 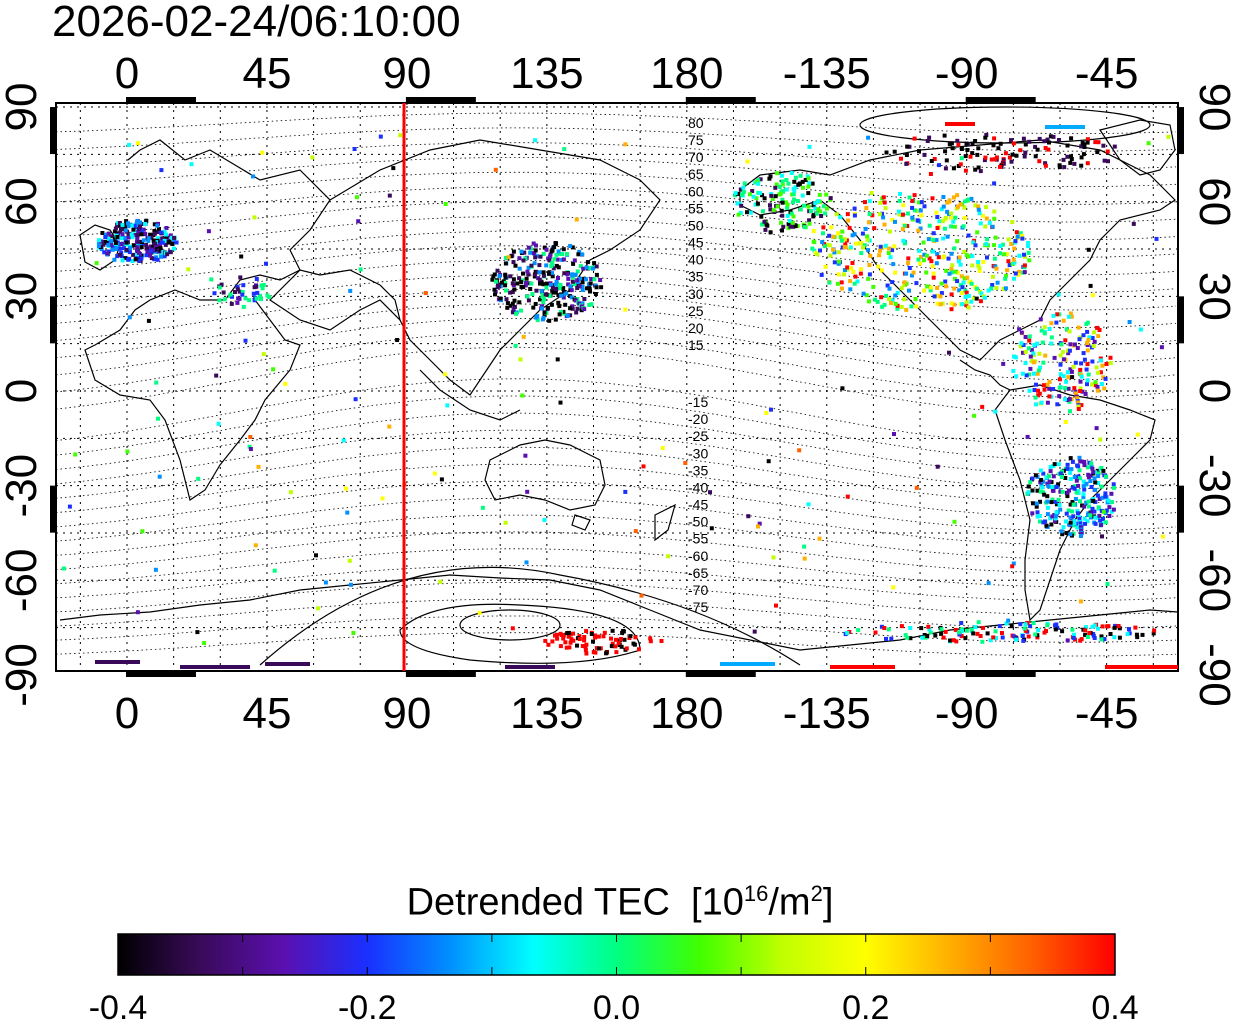 What do you see at coordinates (1214, 675) in the screenshot?
I see `lat-label-right: -90` at bounding box center [1214, 675].